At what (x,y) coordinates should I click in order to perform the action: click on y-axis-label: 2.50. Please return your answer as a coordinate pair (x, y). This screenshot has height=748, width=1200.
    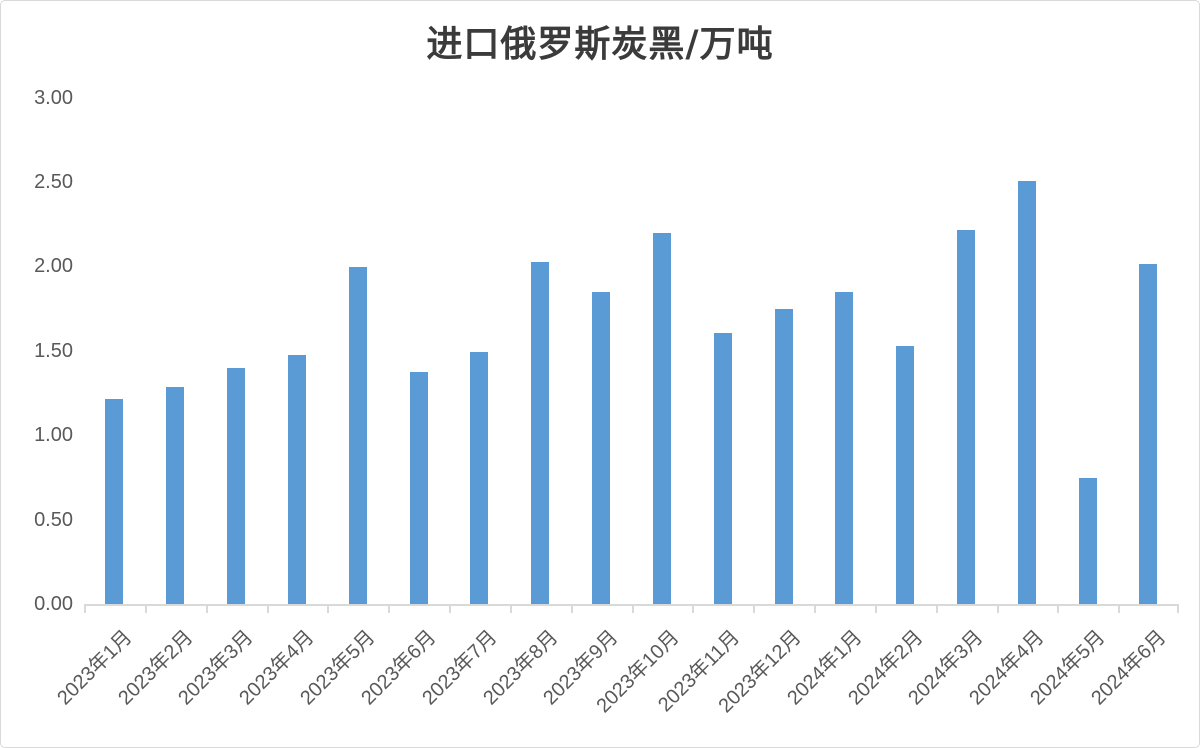
    Looking at the image, I should click on (53, 182).